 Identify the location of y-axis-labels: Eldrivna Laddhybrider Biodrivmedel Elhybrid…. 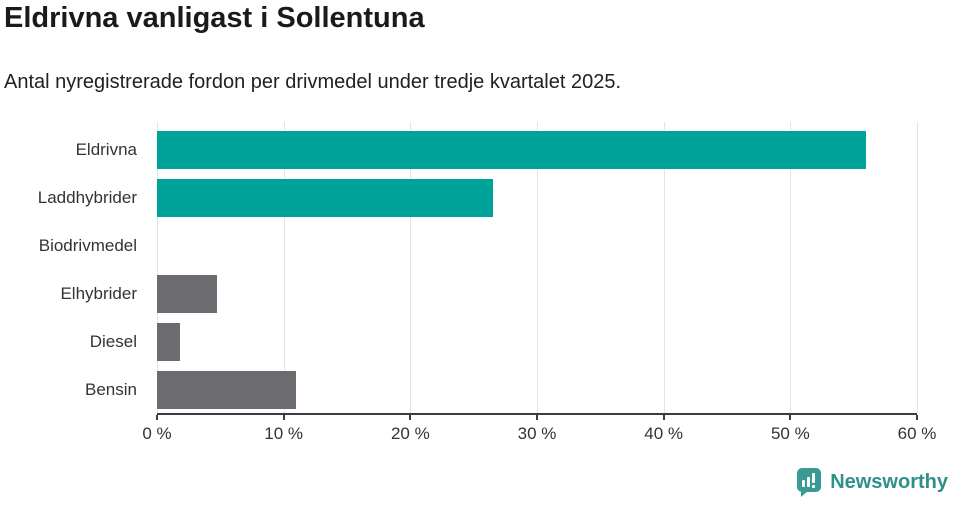
(73, 267).